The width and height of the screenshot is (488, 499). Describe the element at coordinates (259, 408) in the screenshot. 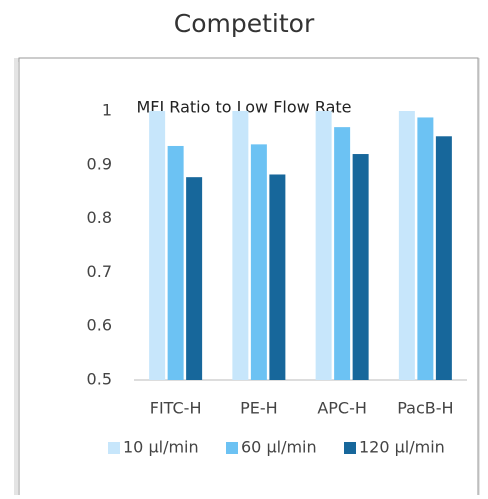

I see `x-tick-label: PE-H` at that location.